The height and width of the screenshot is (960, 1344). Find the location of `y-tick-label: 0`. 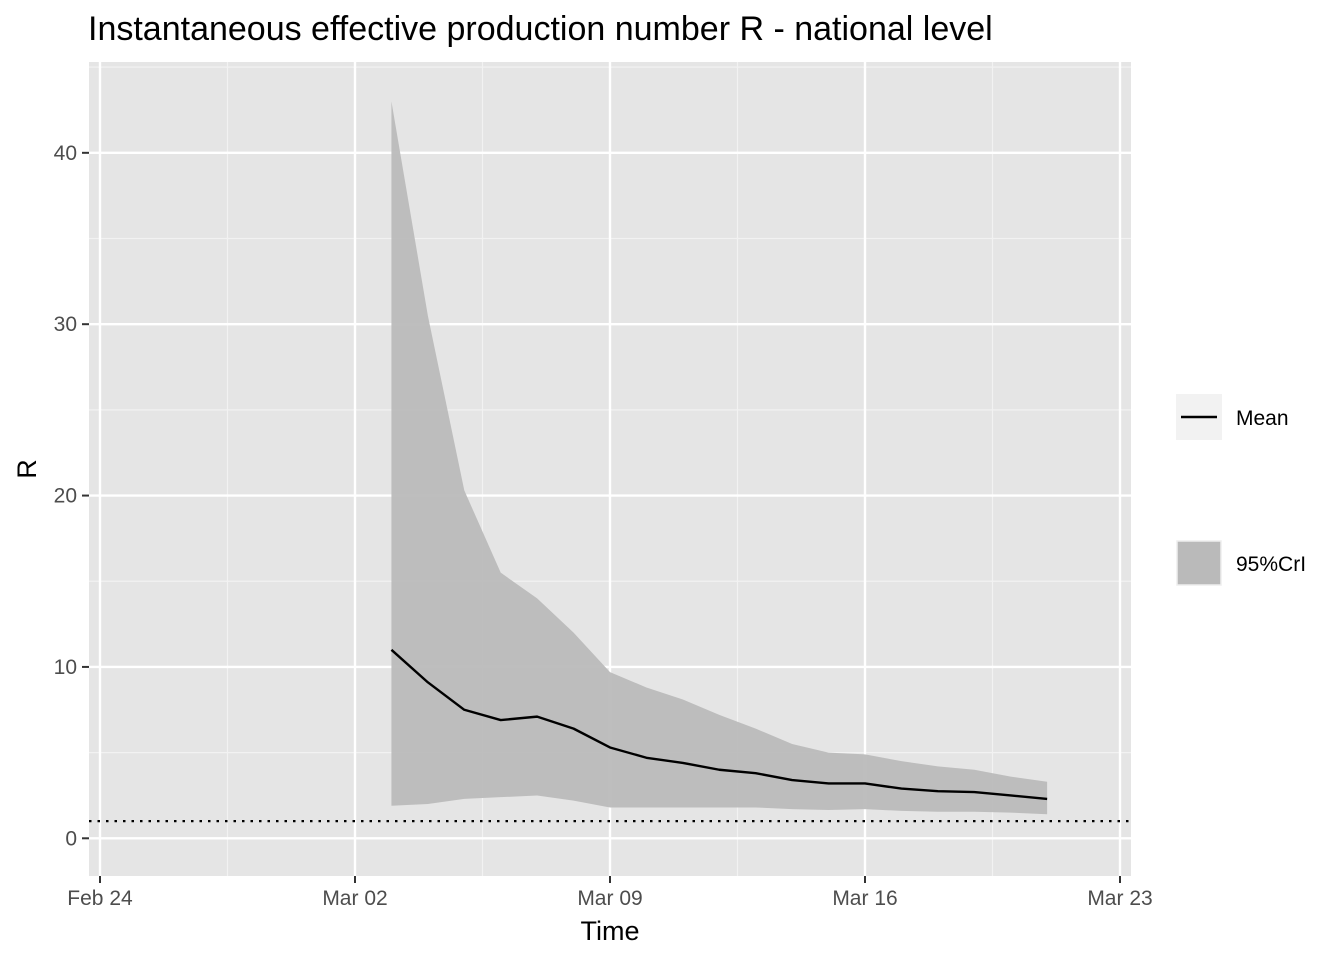

y-tick-label: 0 is located at coordinates (71, 838).